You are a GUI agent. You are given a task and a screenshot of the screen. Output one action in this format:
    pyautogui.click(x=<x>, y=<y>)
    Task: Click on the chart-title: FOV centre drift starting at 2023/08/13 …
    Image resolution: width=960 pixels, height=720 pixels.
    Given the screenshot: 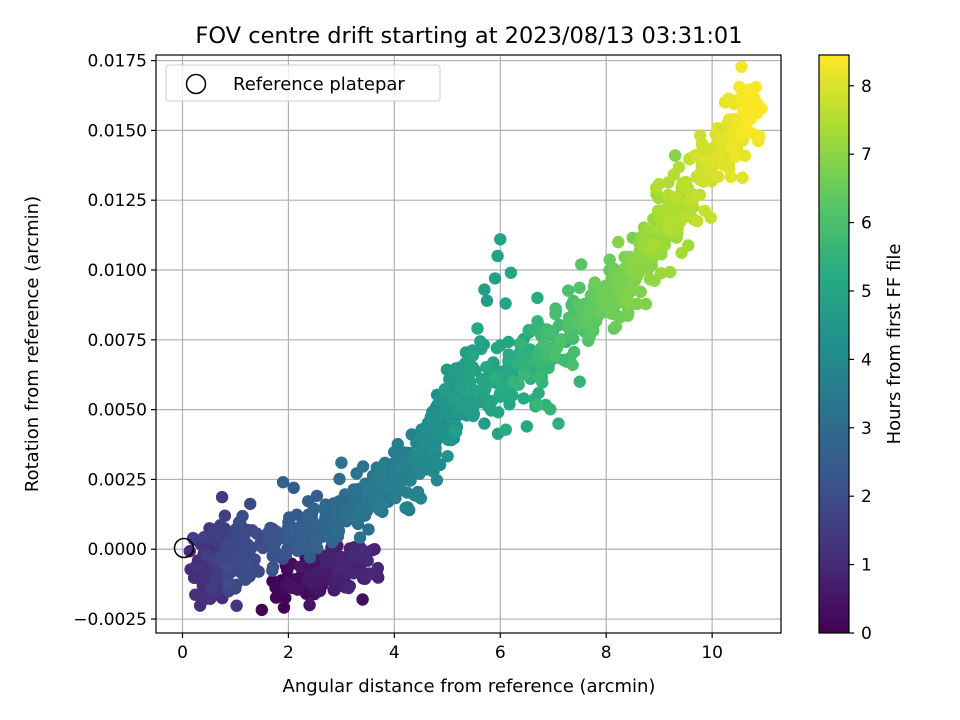 What is the action you would take?
    pyautogui.click(x=468, y=36)
    